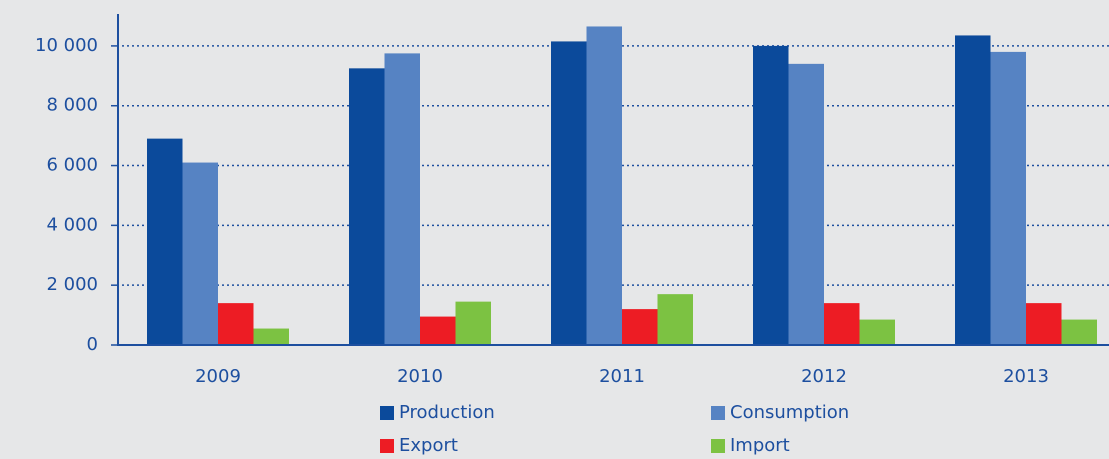  Describe the element at coordinates (218, 376) in the screenshot. I see `x-tick-label: 2009` at that location.